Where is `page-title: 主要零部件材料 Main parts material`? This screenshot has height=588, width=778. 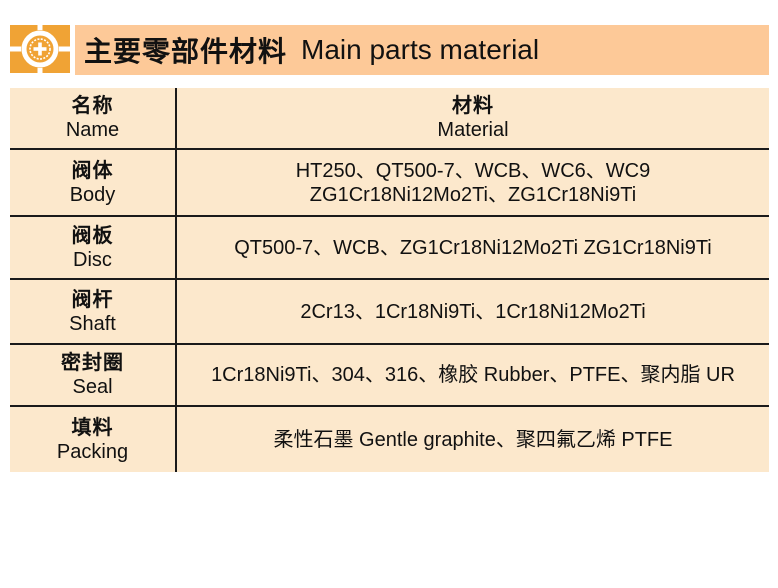
page-title: 主要零部件材料 Main parts material is located at coordinates (422, 50).